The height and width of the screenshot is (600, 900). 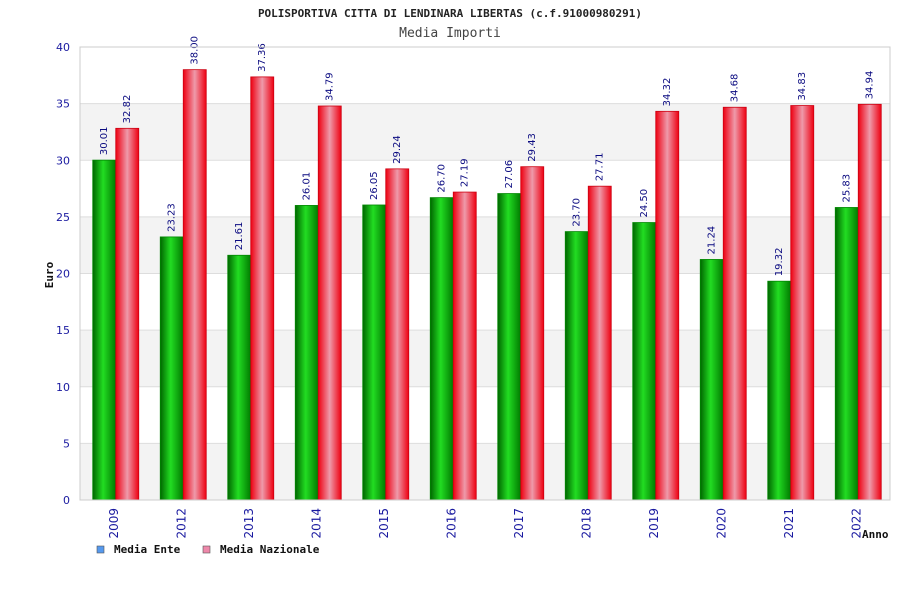 What do you see at coordinates (66, 443) in the screenshot?
I see `y-tick-label: 5` at bounding box center [66, 443].